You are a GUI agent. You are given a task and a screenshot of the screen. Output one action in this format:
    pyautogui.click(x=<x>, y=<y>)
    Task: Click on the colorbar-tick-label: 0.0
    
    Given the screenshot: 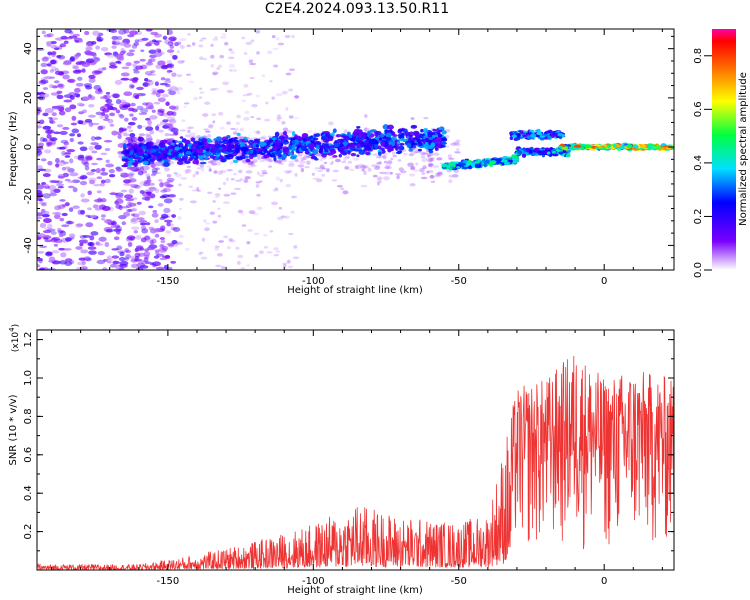 What is the action you would take?
    pyautogui.click(x=698, y=270)
    